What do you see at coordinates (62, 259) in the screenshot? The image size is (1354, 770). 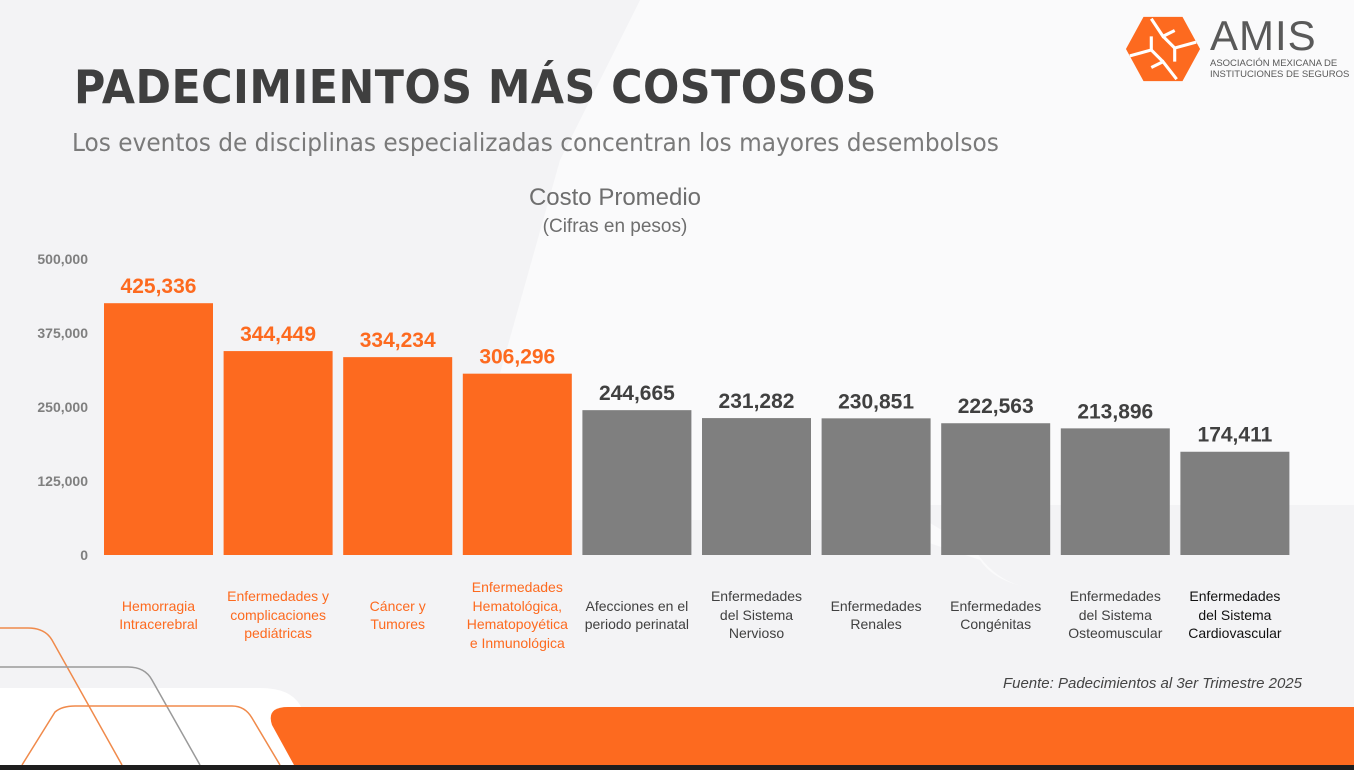 I see `y-tick-label: 500,000` at bounding box center [62, 259].